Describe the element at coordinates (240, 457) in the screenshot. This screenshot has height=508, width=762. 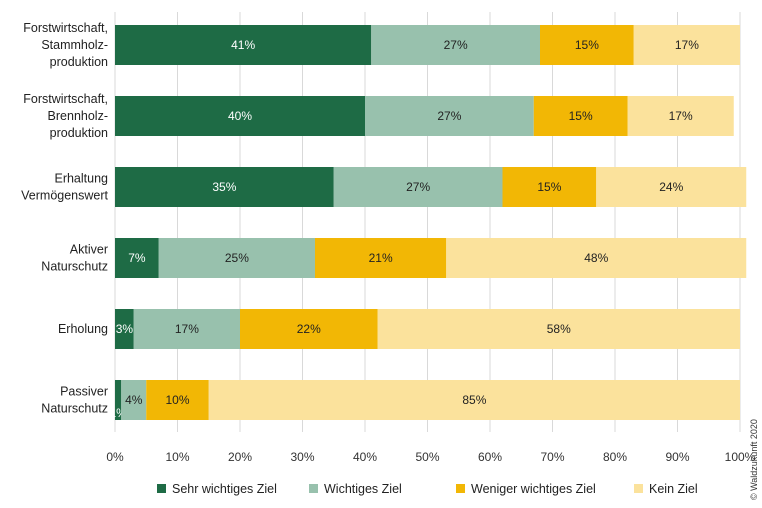
I see `x-tick-label: 20%` at that location.